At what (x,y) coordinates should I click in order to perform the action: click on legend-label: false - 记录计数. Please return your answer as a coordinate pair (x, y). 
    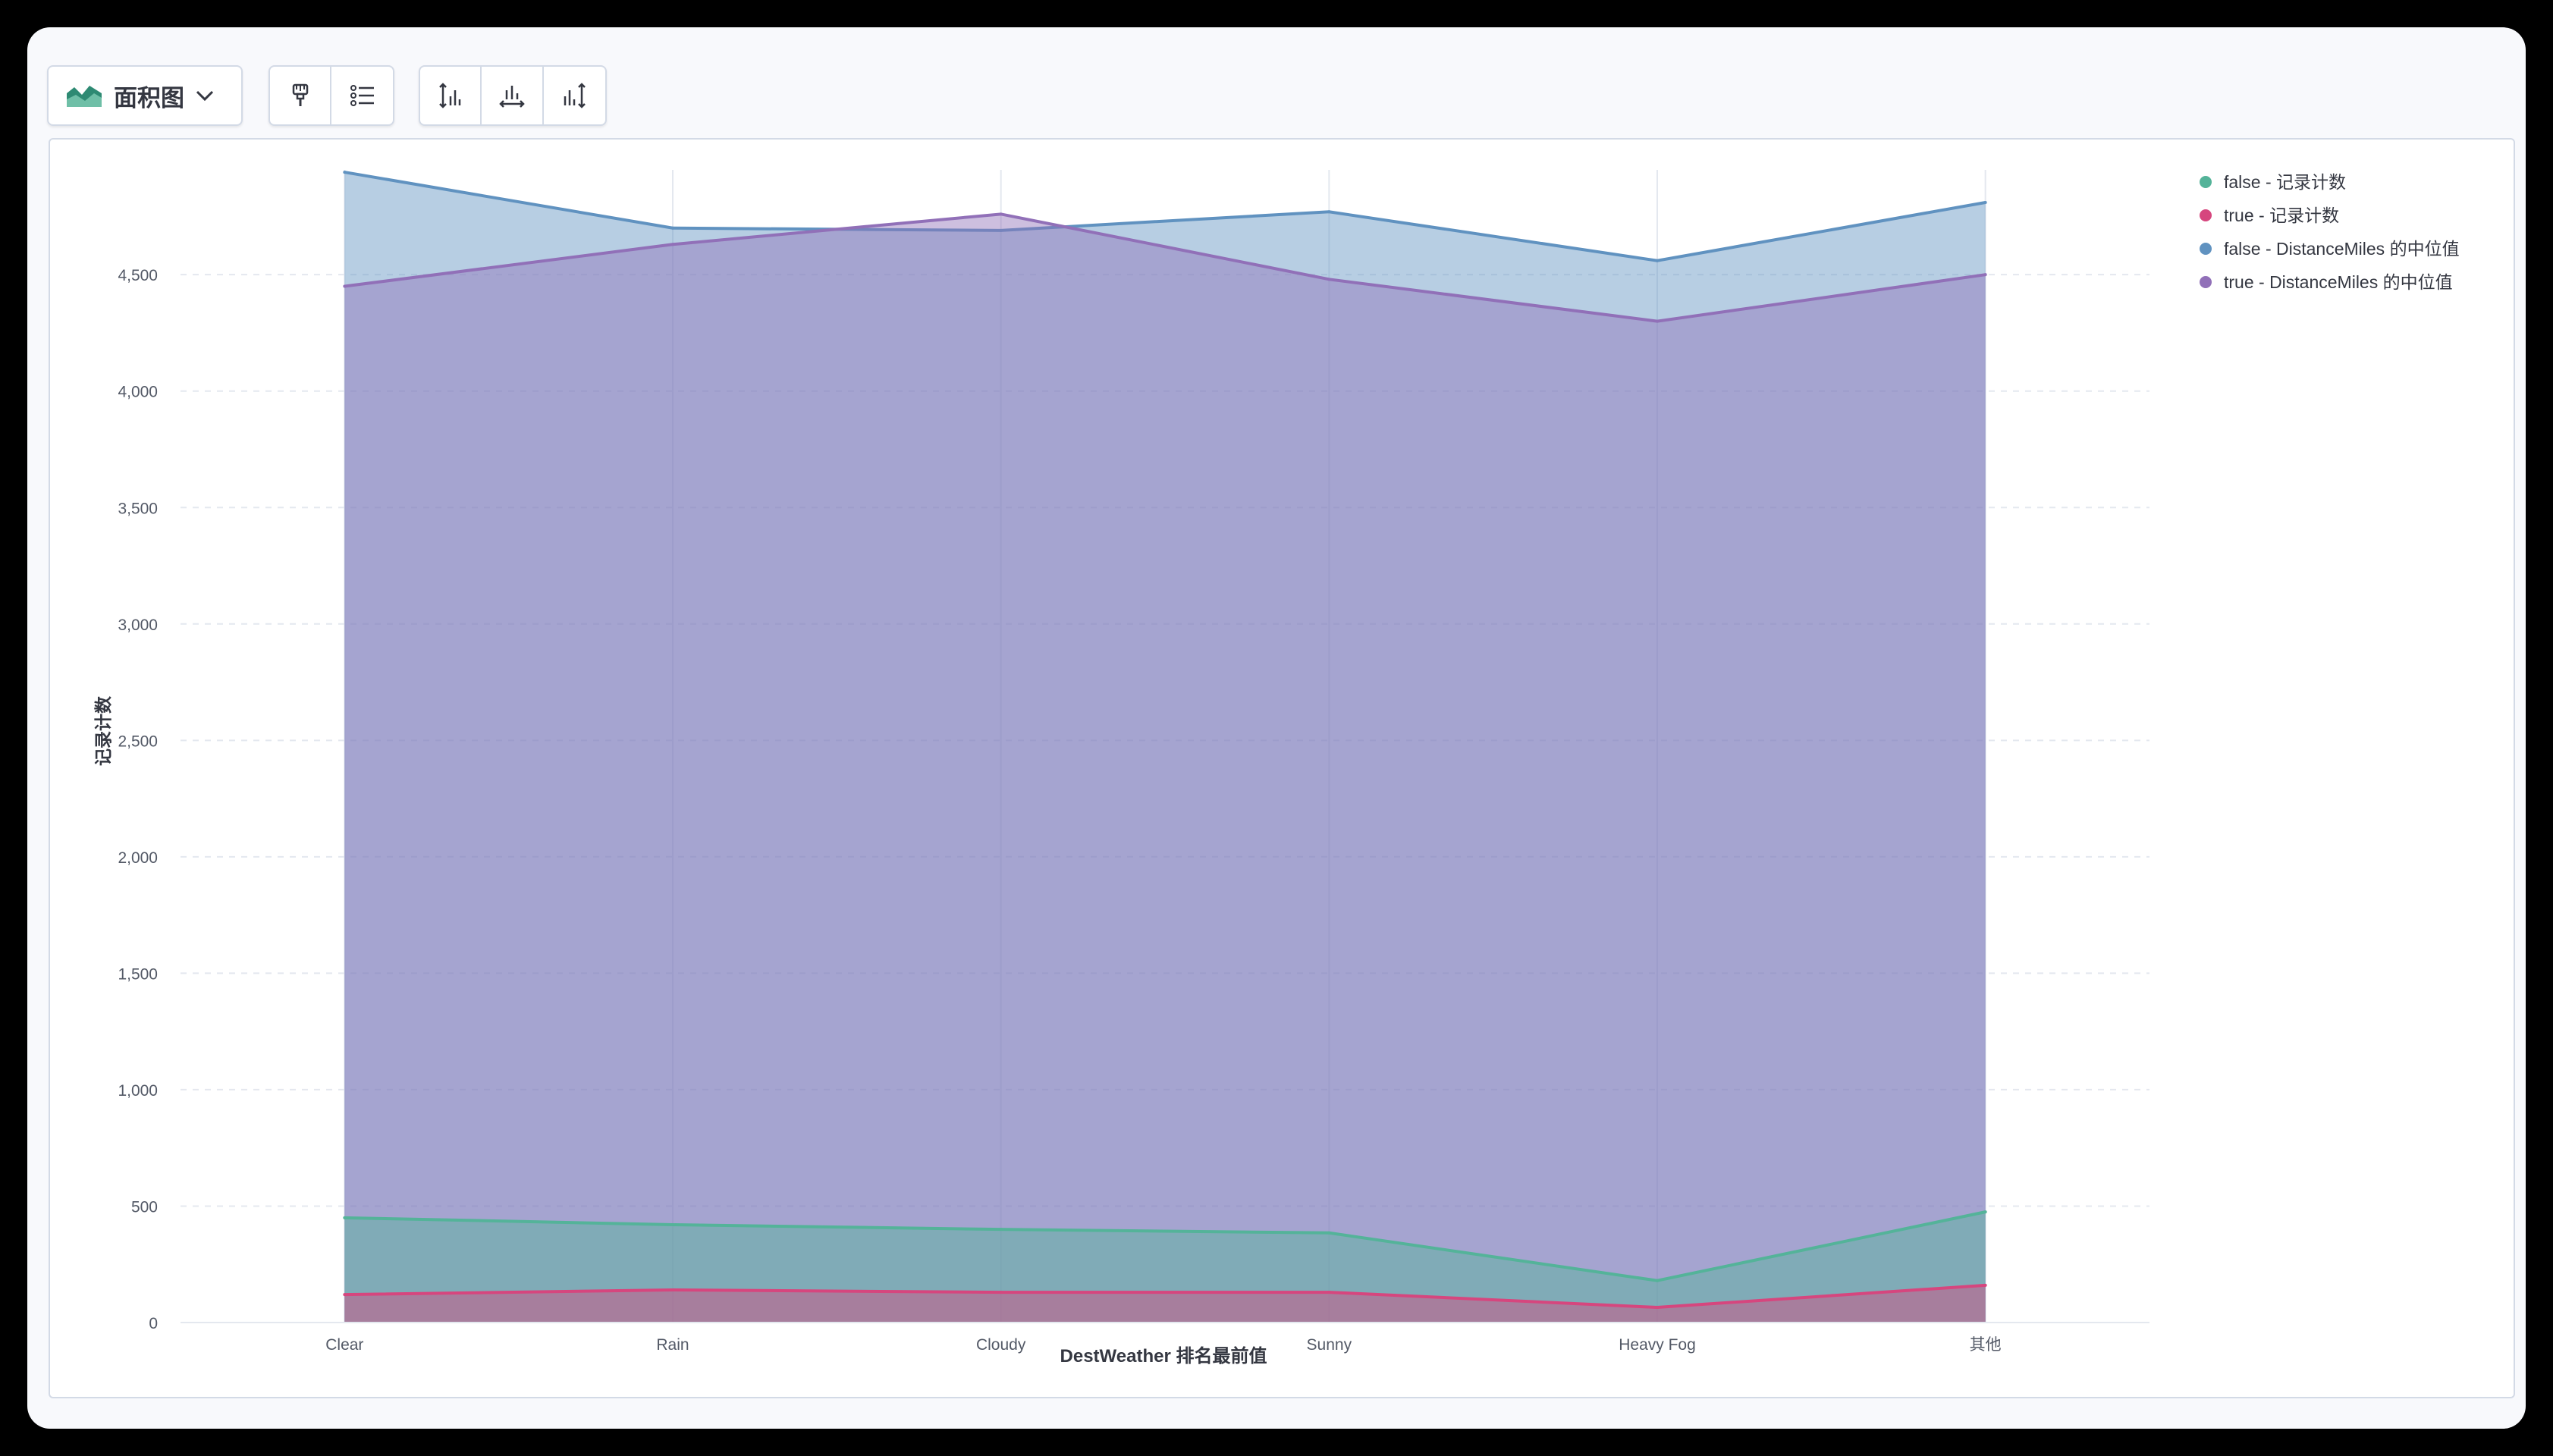
    Looking at the image, I should click on (2285, 182).